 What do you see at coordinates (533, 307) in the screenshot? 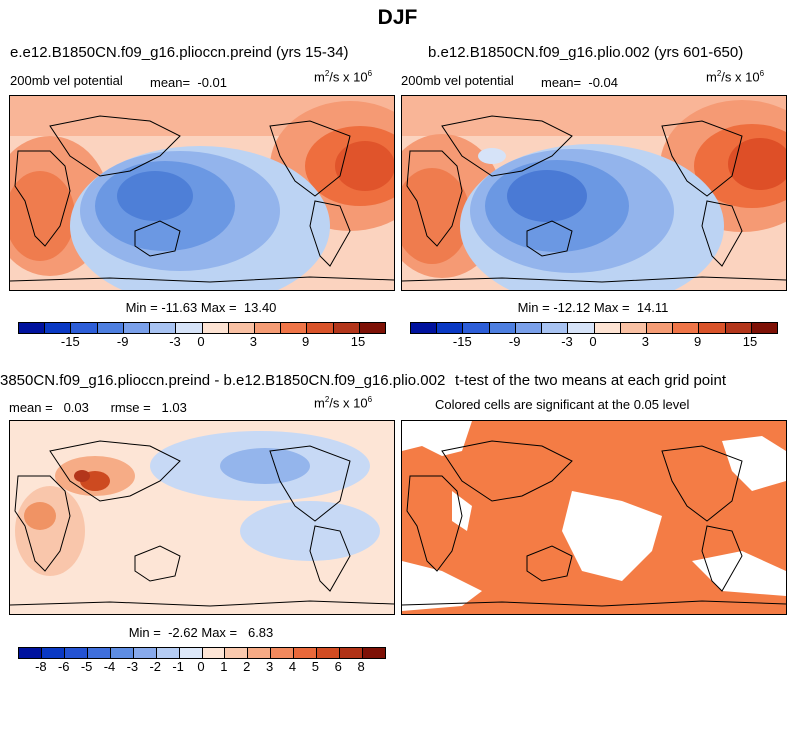
I see `min-label: Min =` at bounding box center [533, 307].